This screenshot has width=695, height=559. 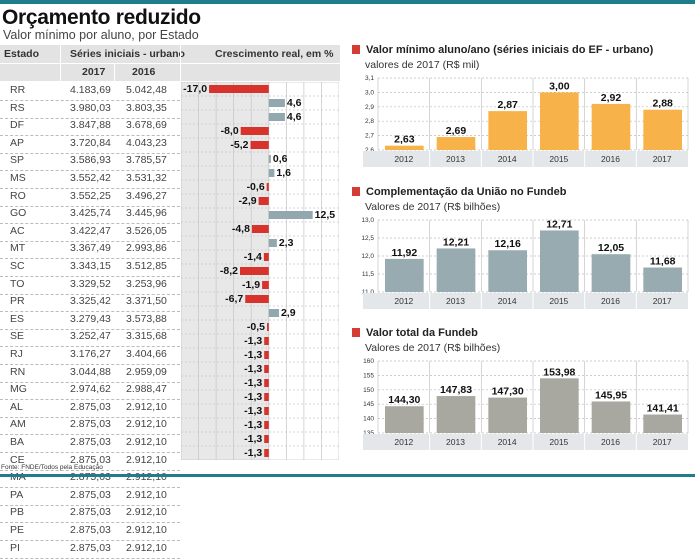 I want to click on table-row: AC 3.422,47 3.526,05, so click(x=90, y=232).